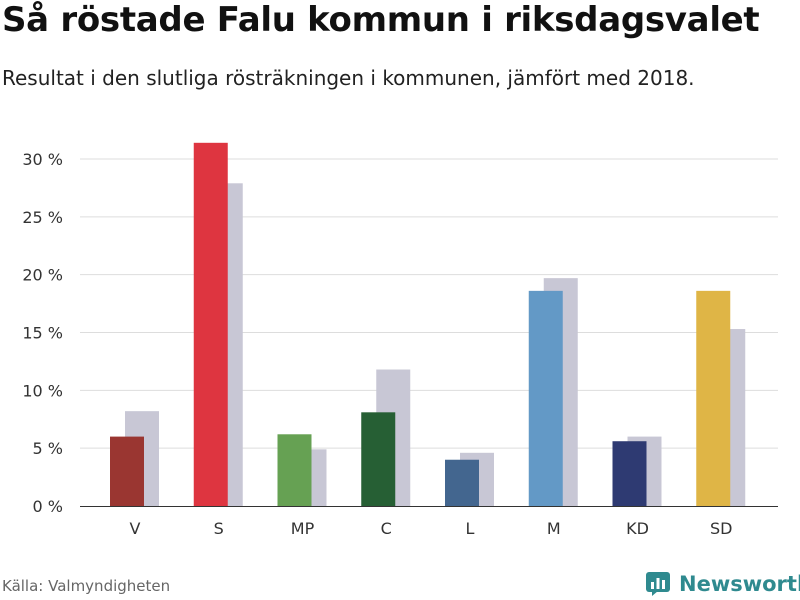 The image size is (800, 600). I want to click on y-tick-label: 25 %, so click(42, 217).